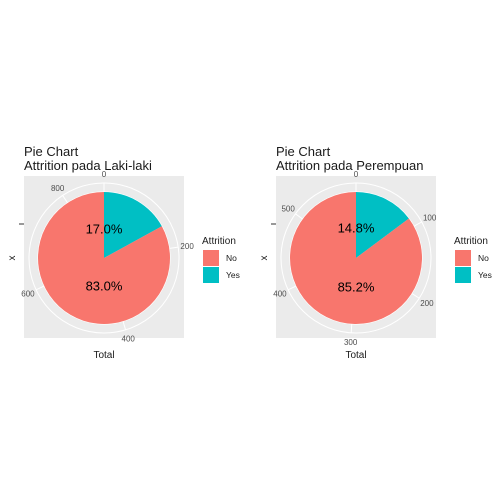 This screenshot has height=504, width=504. I want to click on pie-area: 0 100 200 300 400 500 14.8% 85.2%, so click(355, 258).